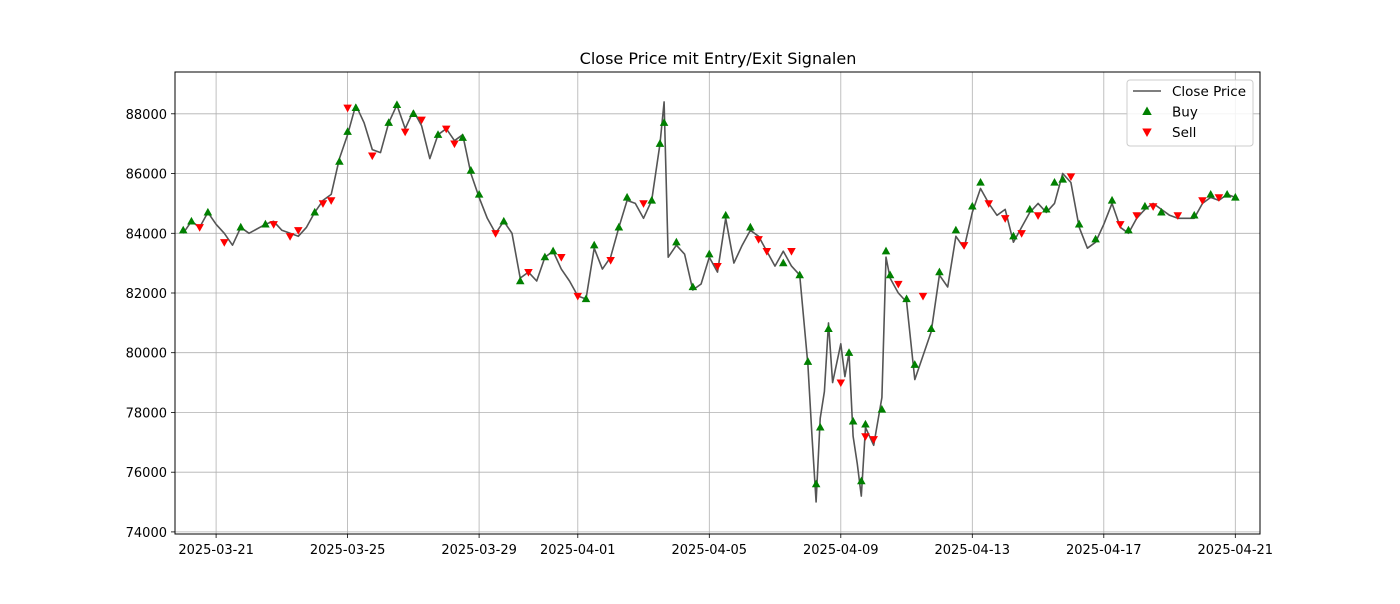 This screenshot has width=1400, height=604. Describe the element at coordinates (348, 550) in the screenshot. I see `x-tick-label: 2025-03-25` at that location.